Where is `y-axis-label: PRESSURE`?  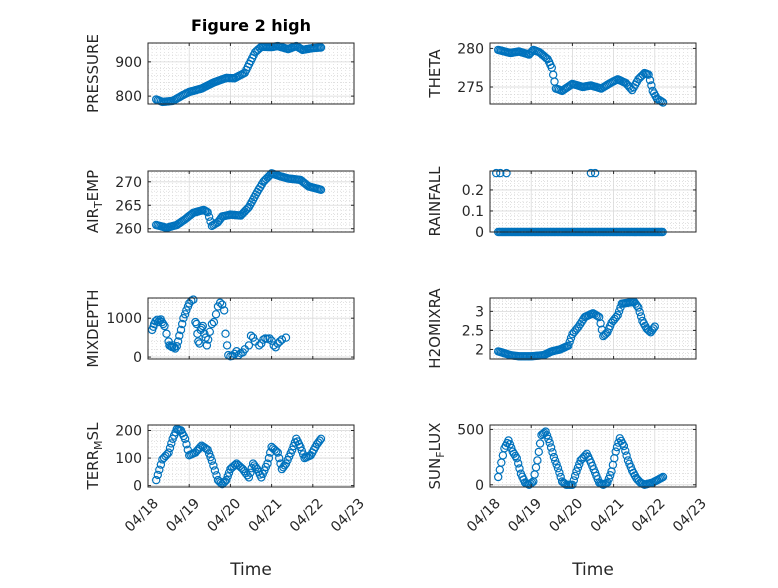
y-axis-label: PRESSURE is located at coordinates (93, 73).